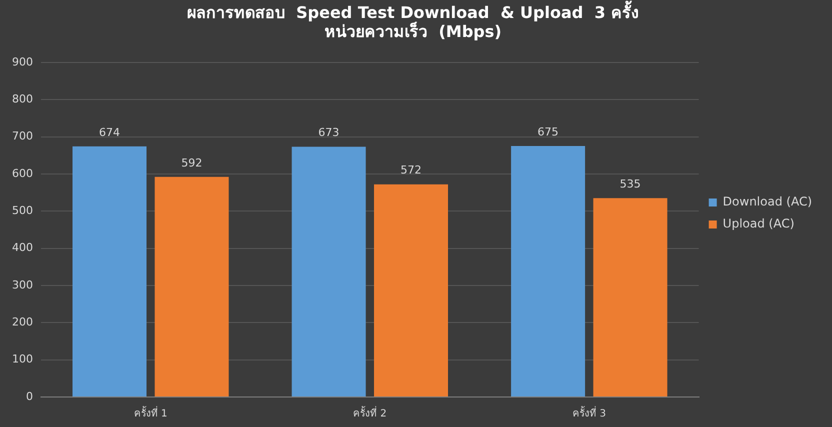 The width and height of the screenshot is (832, 427). Describe the element at coordinates (151, 413) in the screenshot. I see `x-tick-label: ครั้งที่ 1` at that location.